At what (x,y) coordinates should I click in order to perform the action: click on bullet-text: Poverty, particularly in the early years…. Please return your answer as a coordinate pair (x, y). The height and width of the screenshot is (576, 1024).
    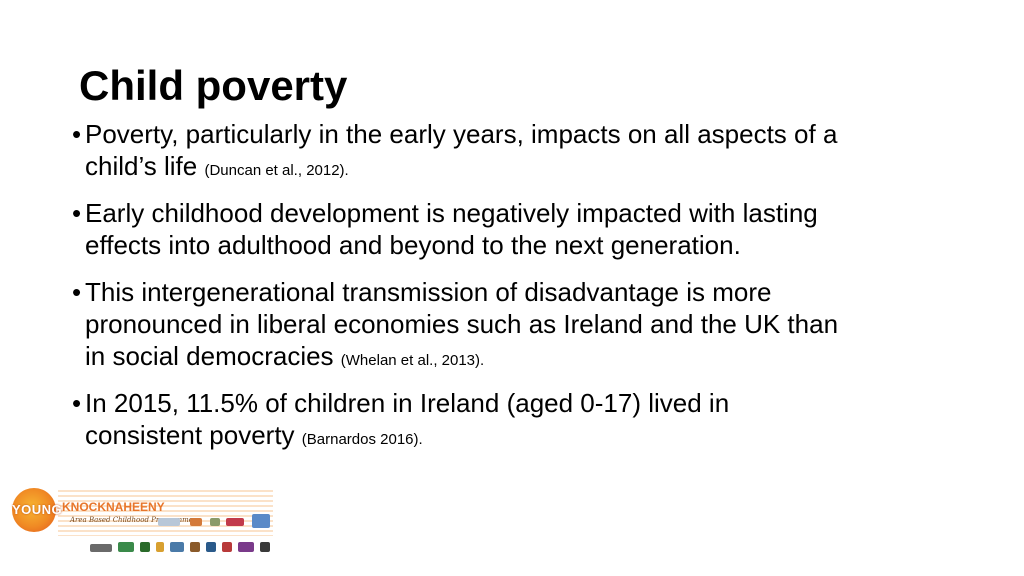
    Looking at the image, I should click on (461, 150).